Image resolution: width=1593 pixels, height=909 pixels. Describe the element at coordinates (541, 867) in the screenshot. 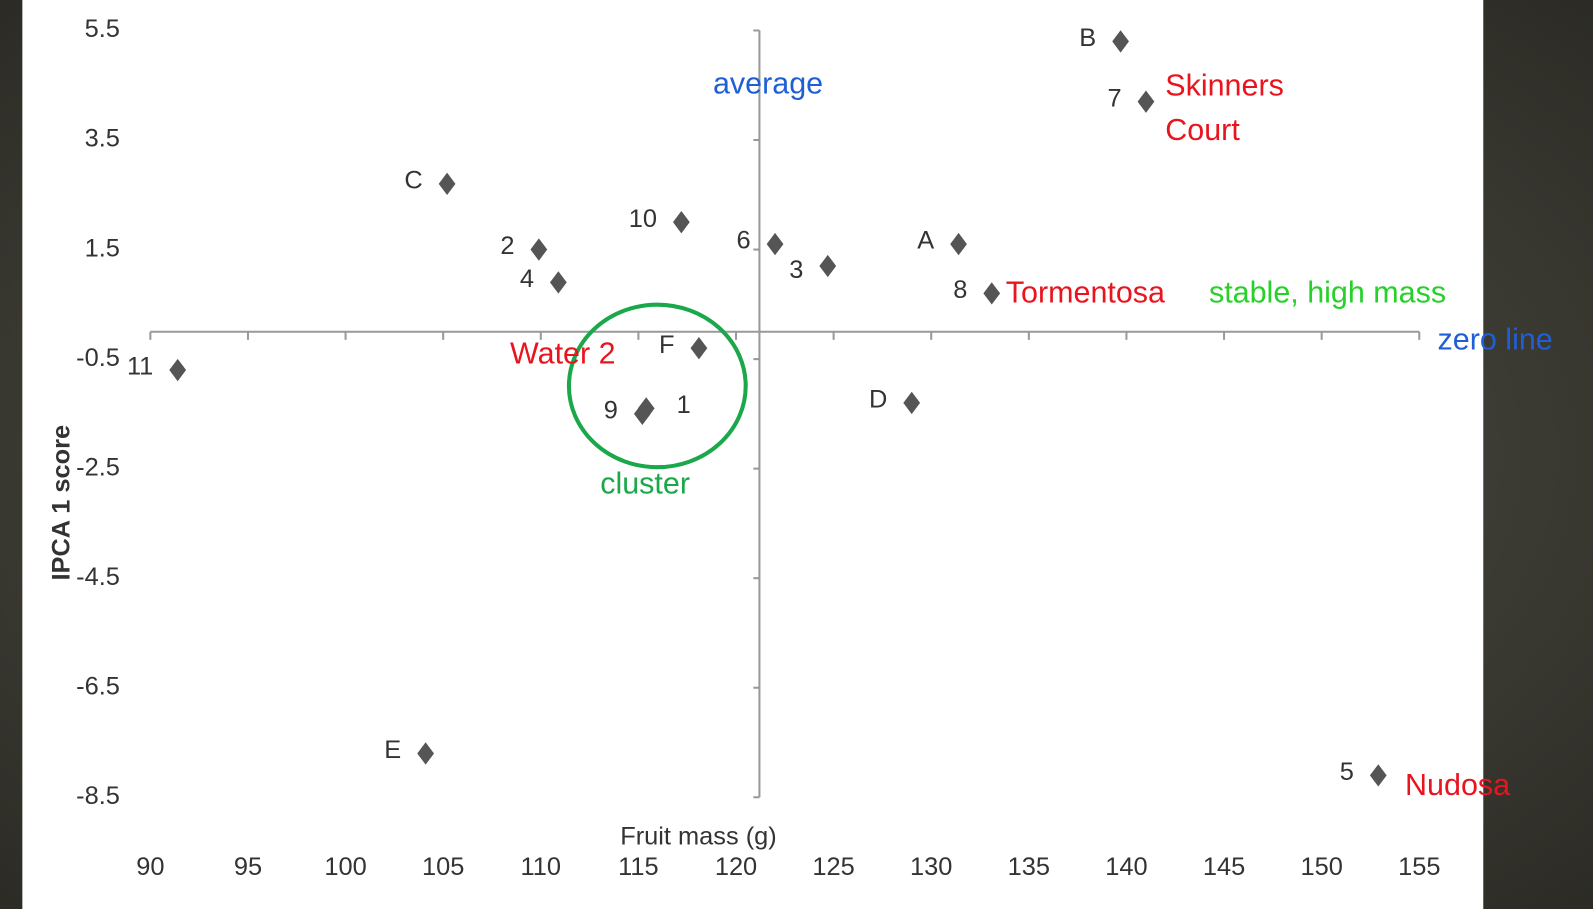

I see `x-tick-label: 110` at that location.